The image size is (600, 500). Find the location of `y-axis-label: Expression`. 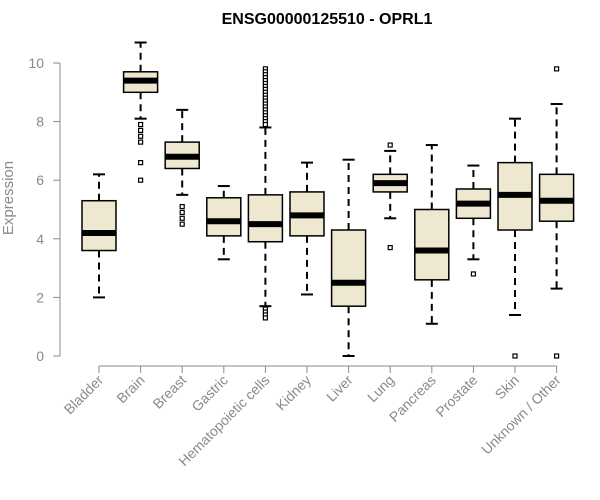

y-axis-label: Expression is located at coordinates (8, 198).